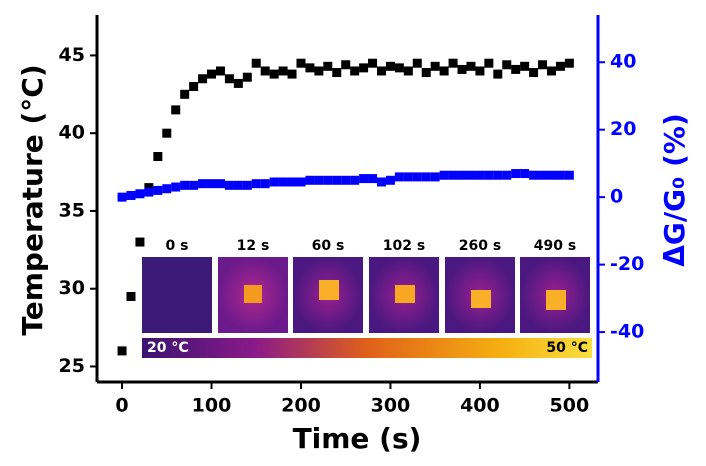 This screenshot has height=466, width=706. I want to click on y2-tick-label: 0, so click(616, 197).